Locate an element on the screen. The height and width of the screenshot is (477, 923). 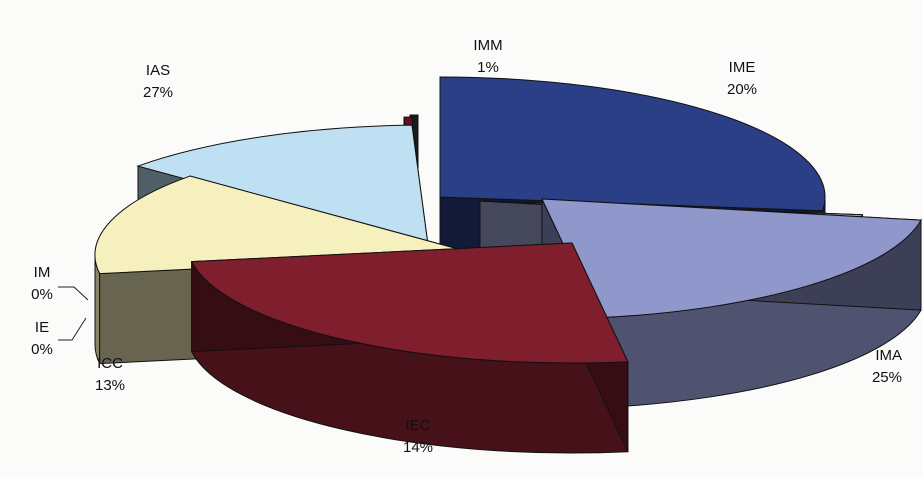
slice-label-imm: IMM is located at coordinates (487, 45).